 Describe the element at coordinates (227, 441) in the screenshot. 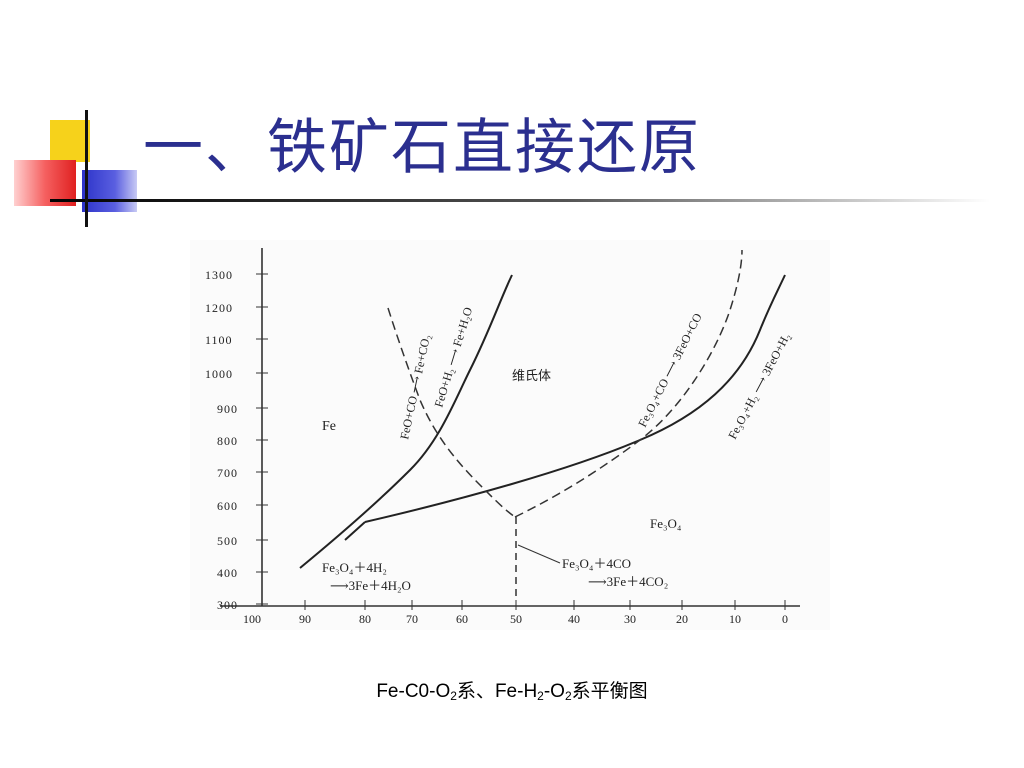

I see `y-tick-label: 800` at that location.